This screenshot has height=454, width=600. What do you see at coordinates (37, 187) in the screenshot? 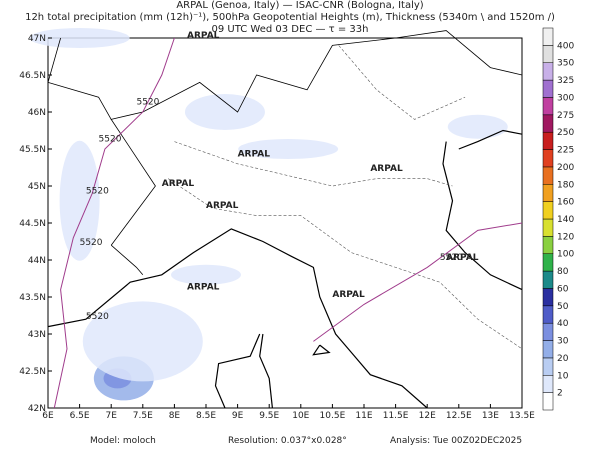
I see `lat-label: 45N` at bounding box center [37, 187].